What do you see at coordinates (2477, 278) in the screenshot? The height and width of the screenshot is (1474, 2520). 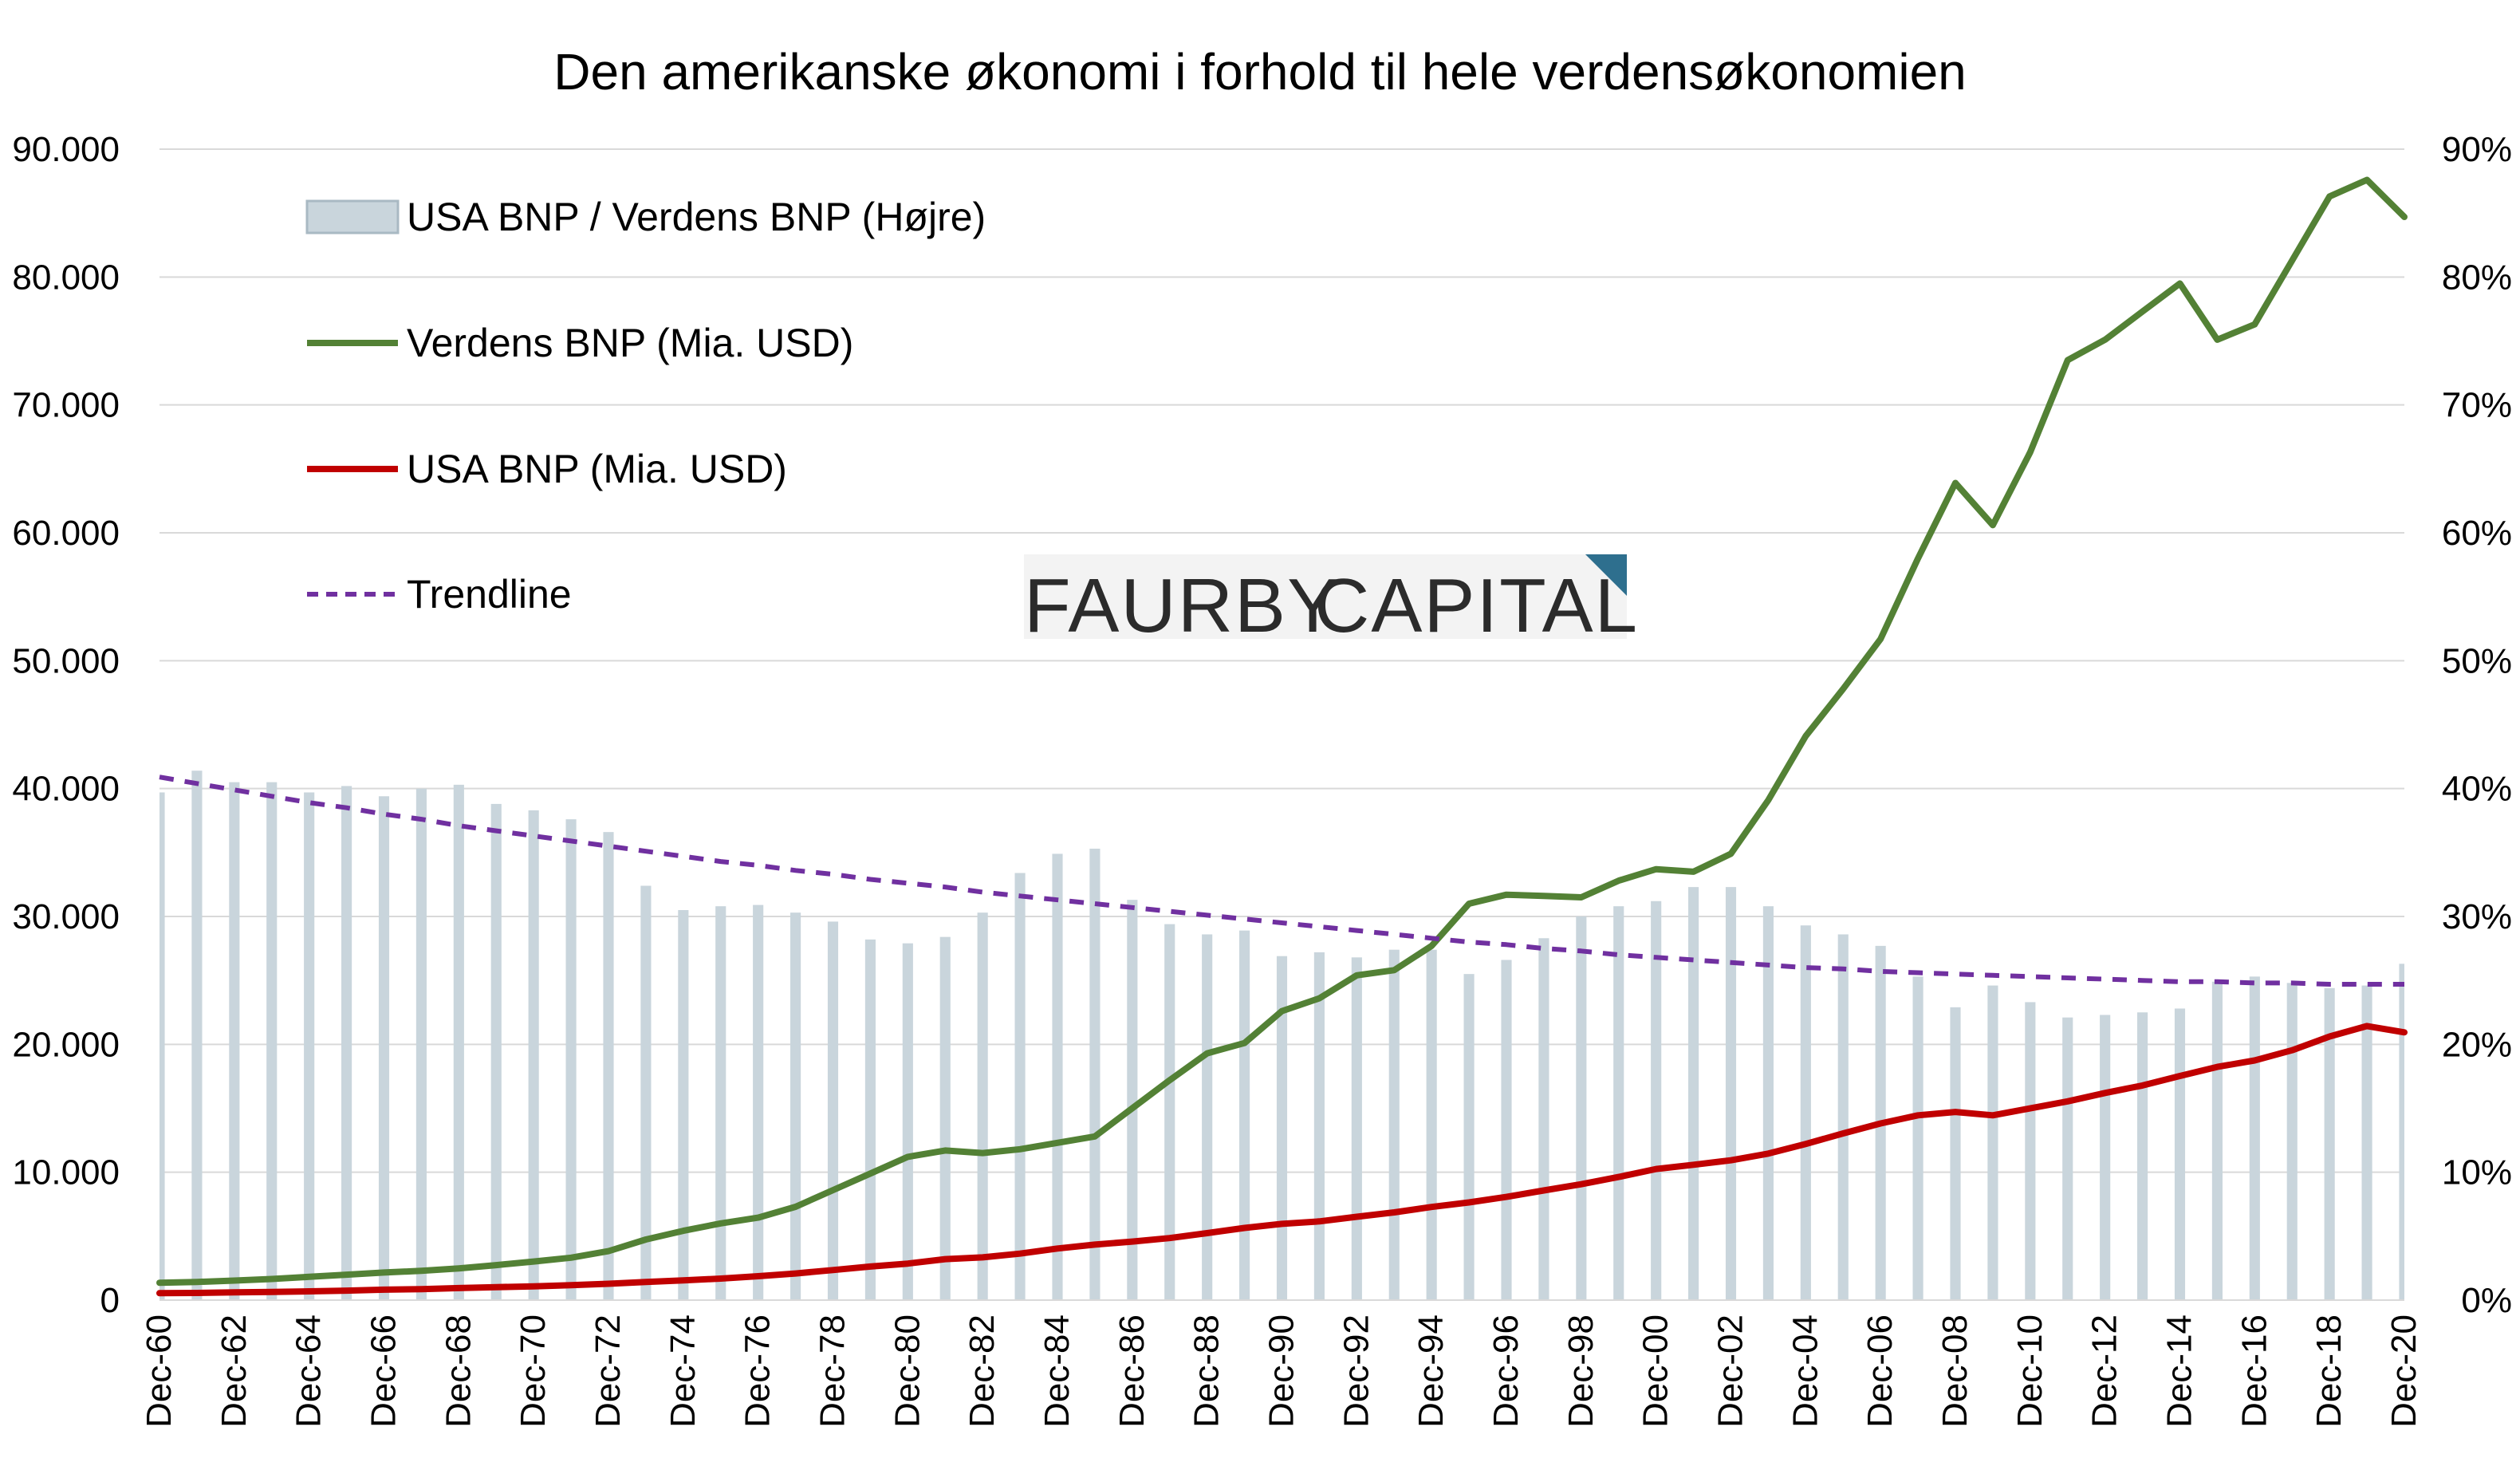 I see `y-right-tick-label: 80%` at bounding box center [2477, 278].